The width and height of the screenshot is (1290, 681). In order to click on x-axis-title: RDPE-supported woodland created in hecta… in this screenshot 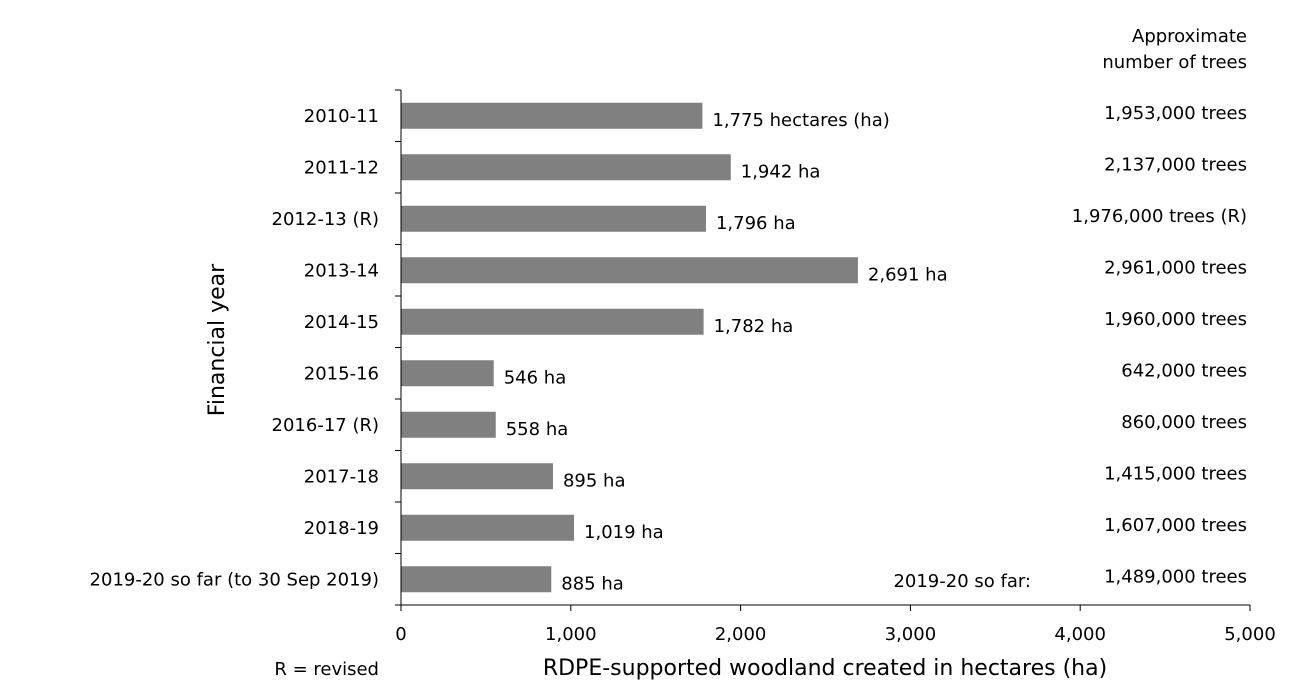, I will do `click(825, 668)`.